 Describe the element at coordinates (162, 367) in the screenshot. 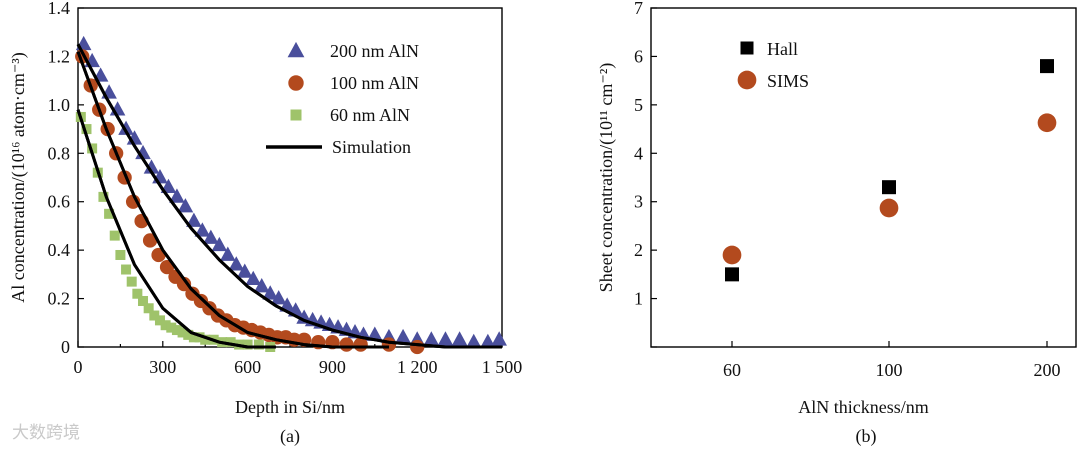

I see `x-tick-label: 300` at that location.